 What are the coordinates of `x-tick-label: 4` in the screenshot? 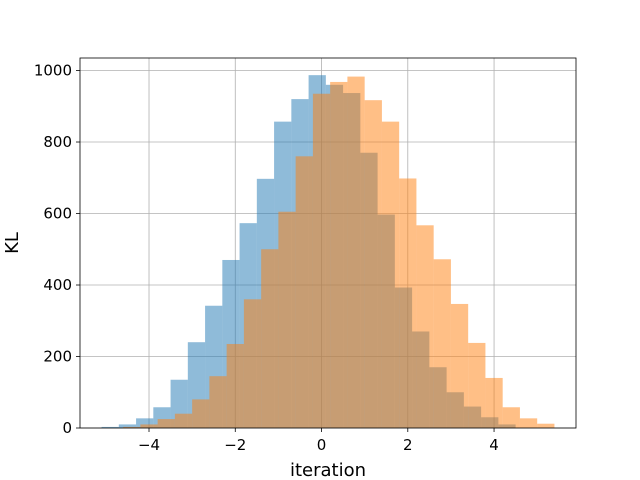 It's located at (494, 445).